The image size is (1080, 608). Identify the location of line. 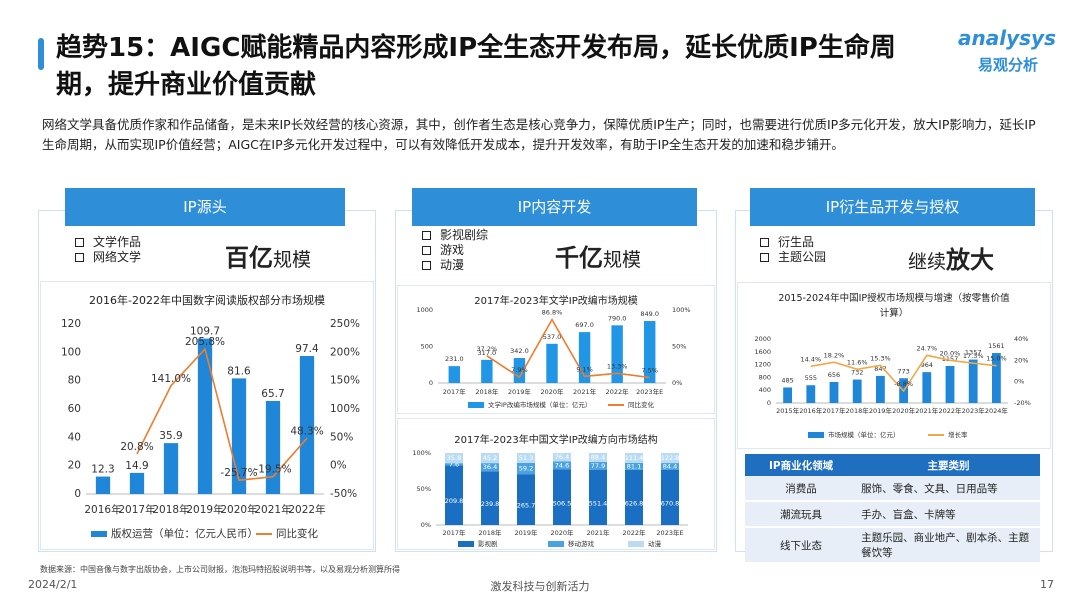
(222, 414).